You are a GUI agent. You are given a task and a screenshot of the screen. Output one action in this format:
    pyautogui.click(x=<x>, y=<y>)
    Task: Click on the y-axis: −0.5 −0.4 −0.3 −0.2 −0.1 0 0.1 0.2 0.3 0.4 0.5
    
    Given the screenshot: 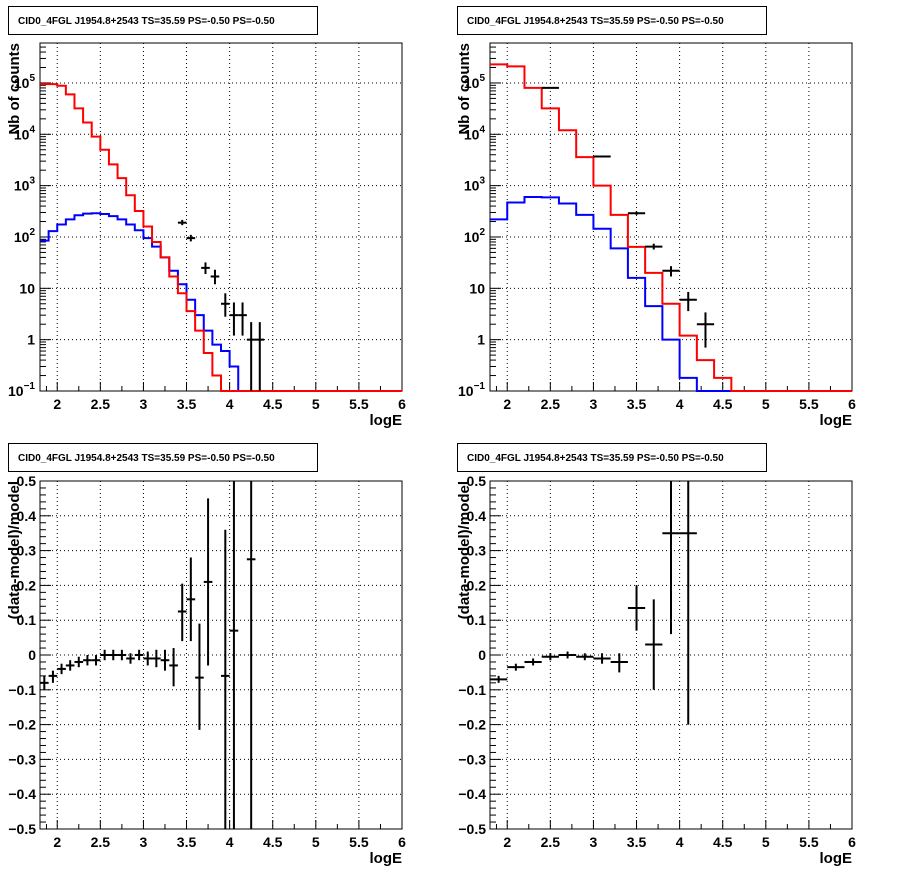 What is the action you would take?
    pyautogui.click(x=479, y=655)
    